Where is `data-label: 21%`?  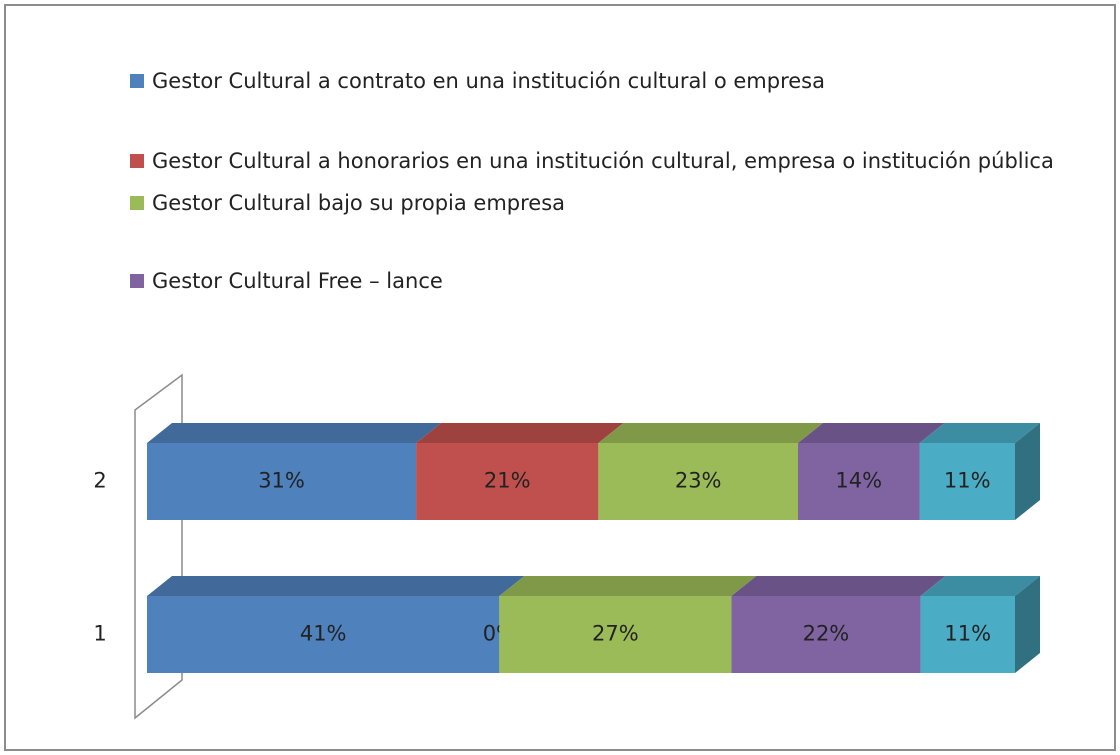
data-label: 21% is located at coordinates (507, 481).